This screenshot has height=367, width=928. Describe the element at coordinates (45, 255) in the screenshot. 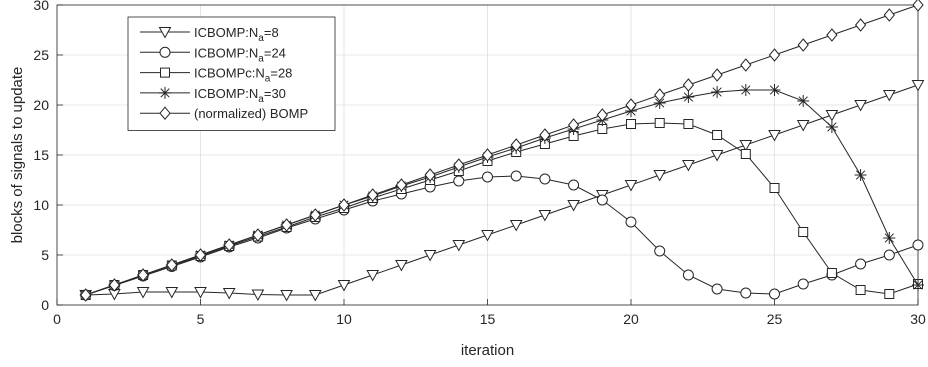

I see `y-tick-label: 5` at that location.